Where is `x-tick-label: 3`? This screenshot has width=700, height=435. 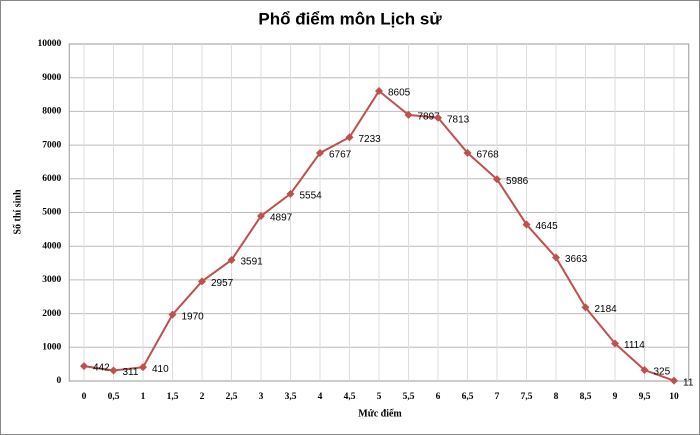
x-tick-label: 3 is located at coordinates (261, 397).